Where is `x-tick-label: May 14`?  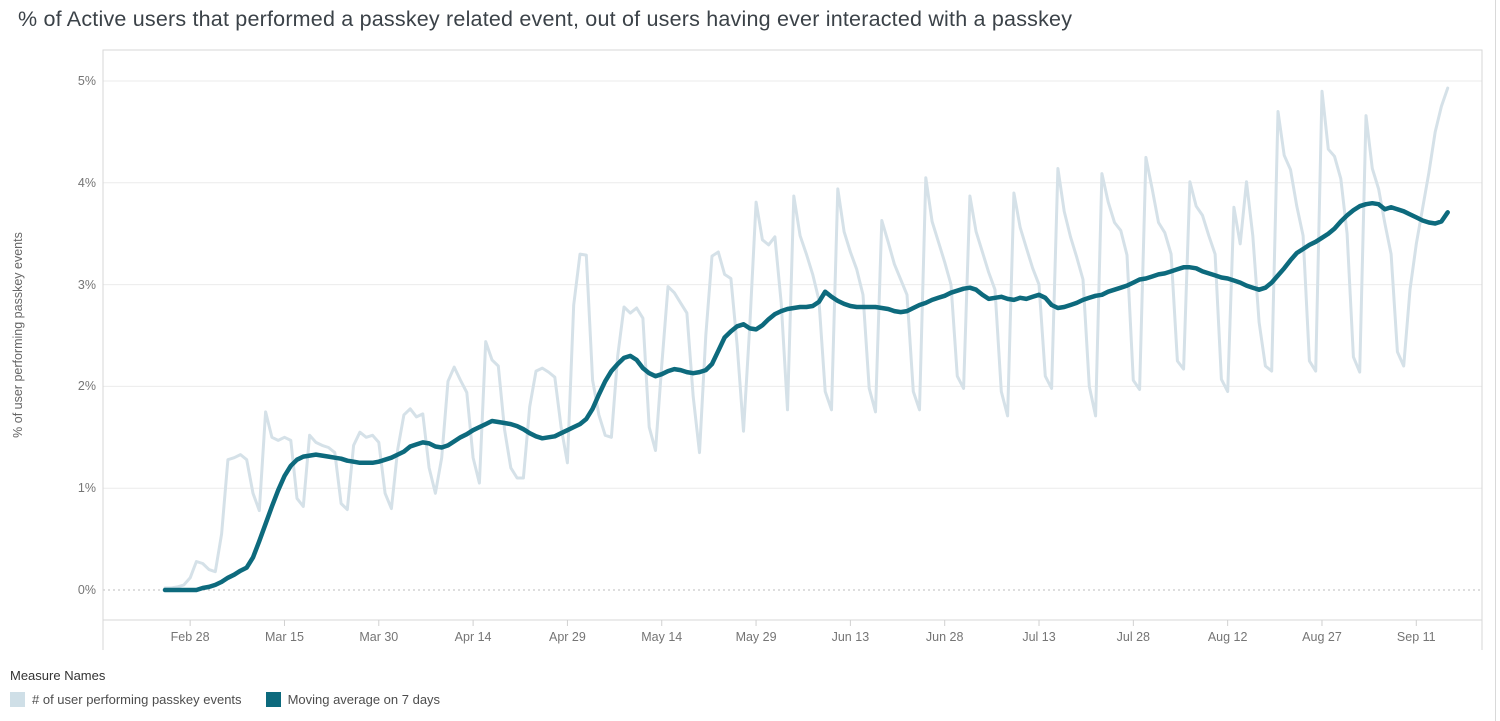
x-tick-label: May 14 is located at coordinates (662, 637).